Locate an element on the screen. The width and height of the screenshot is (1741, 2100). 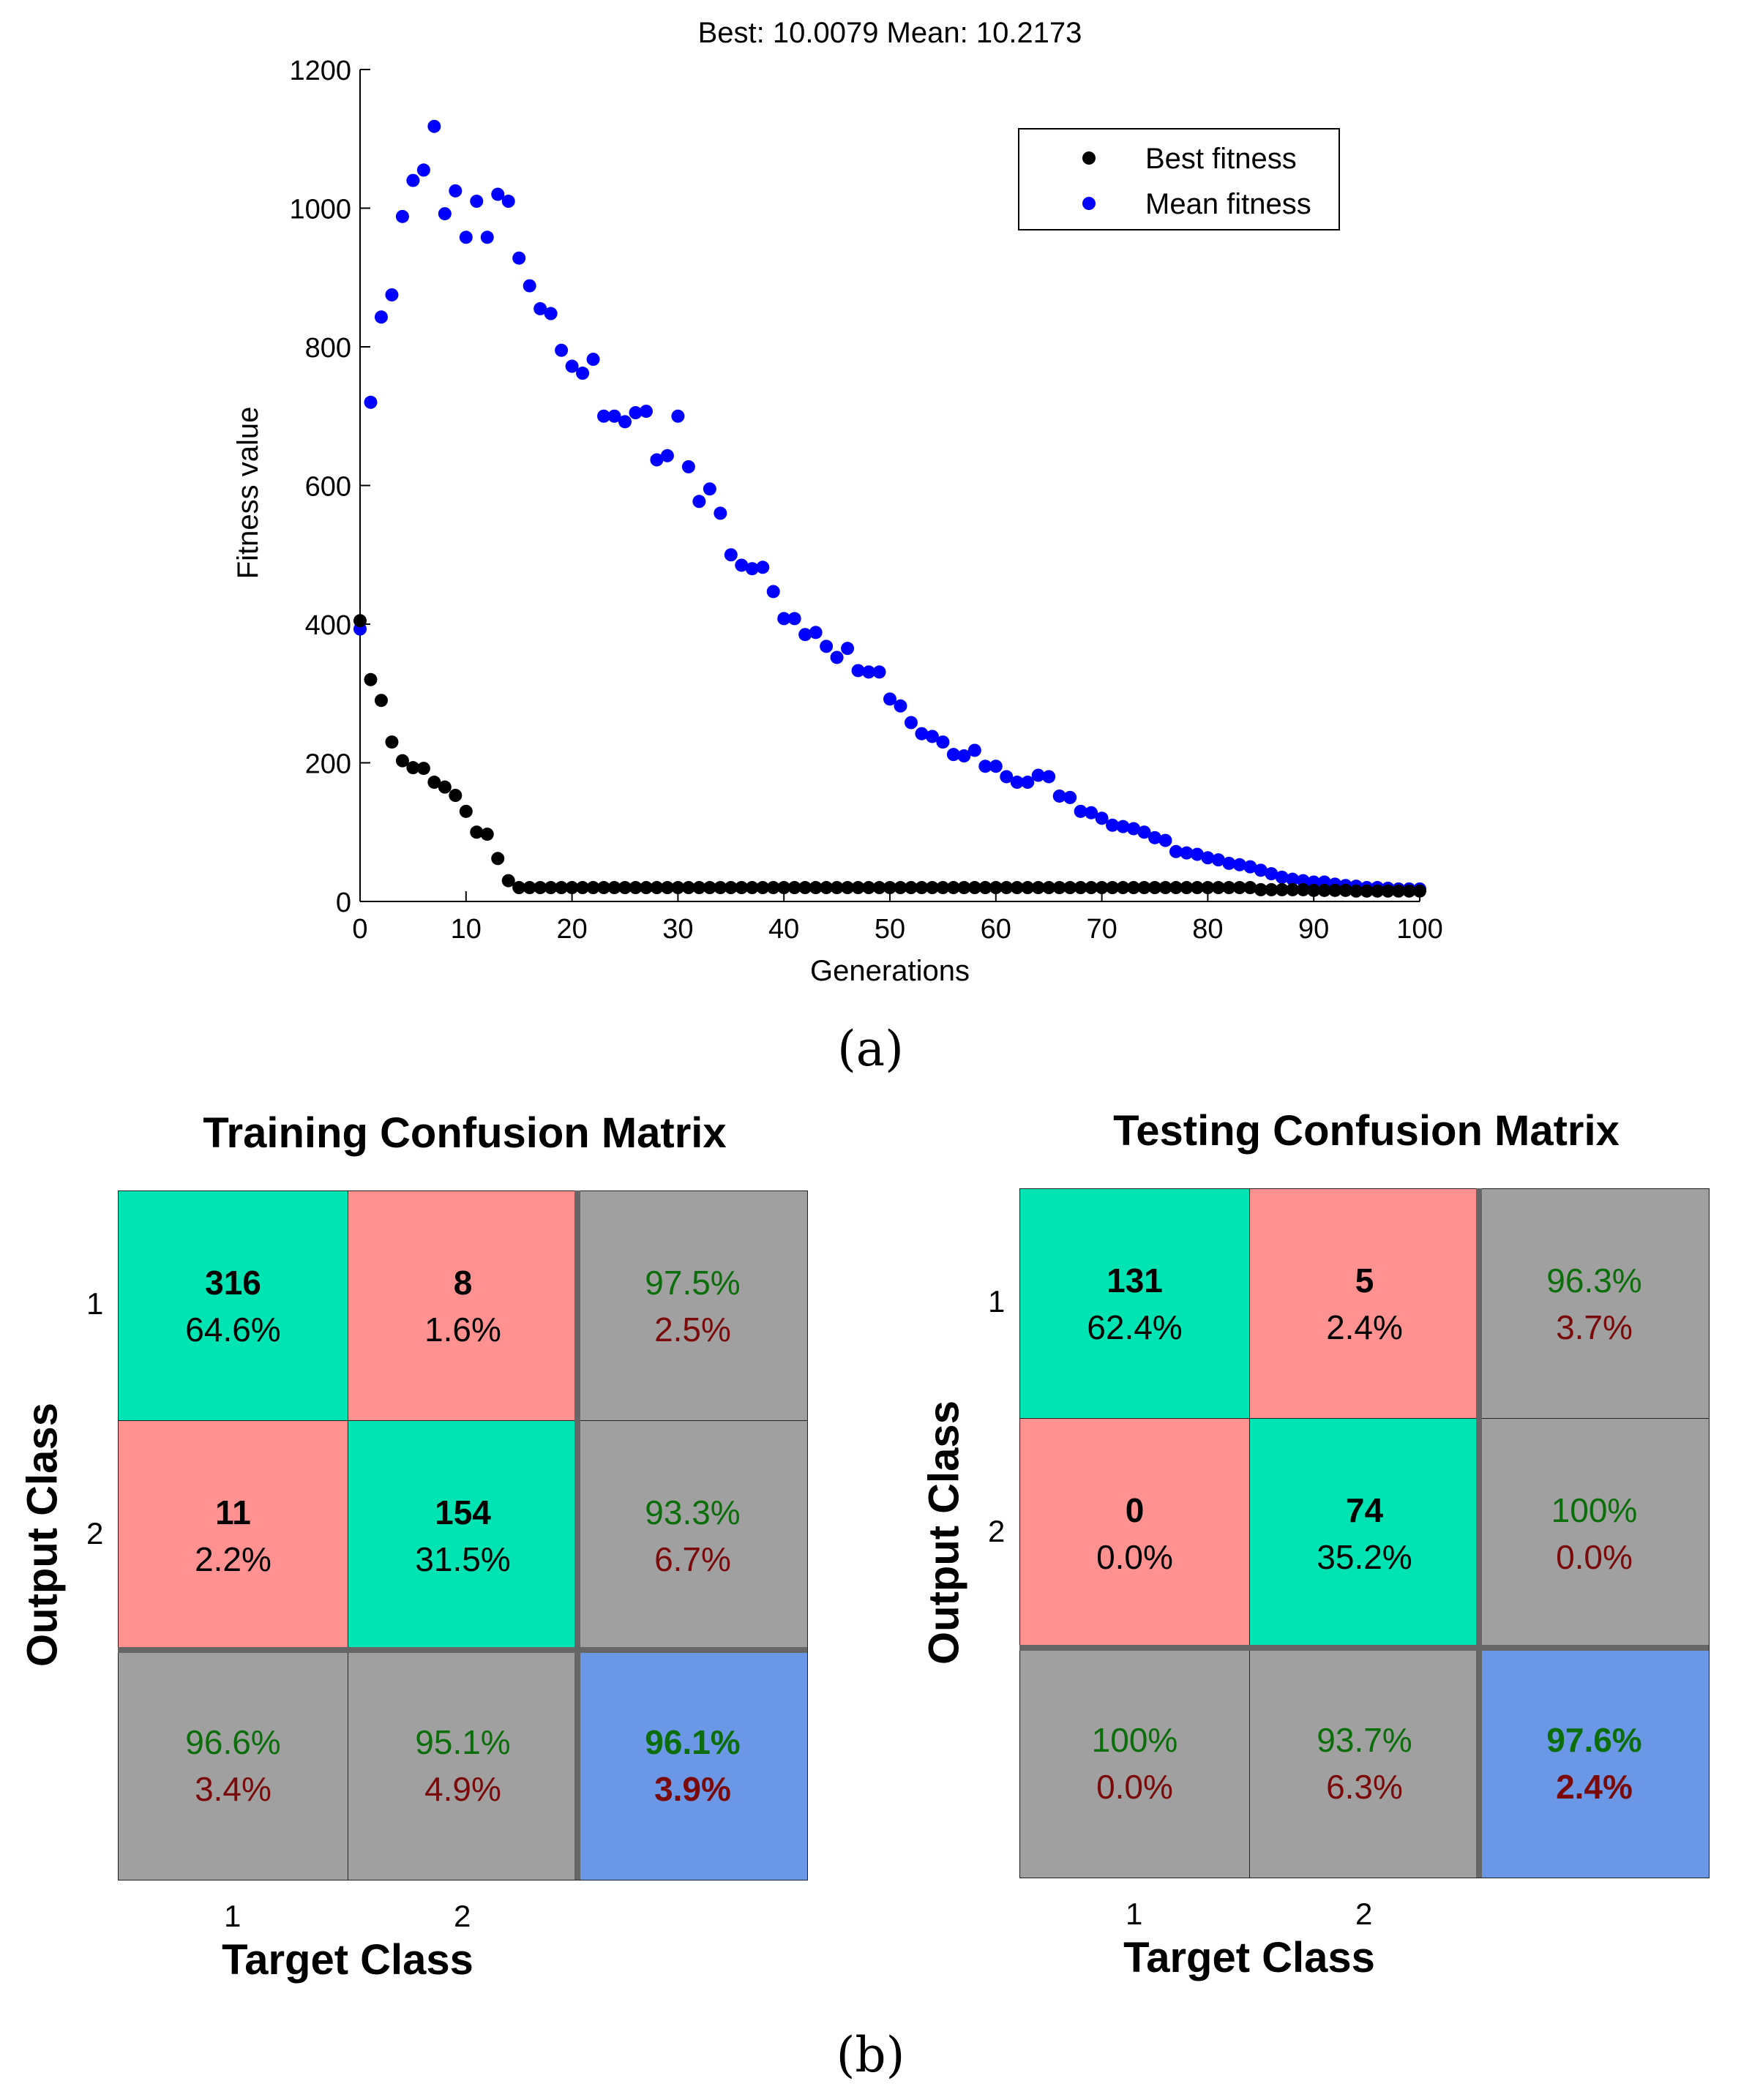
row-summary-cell-primary: 96.3% is located at coordinates (1594, 1280).